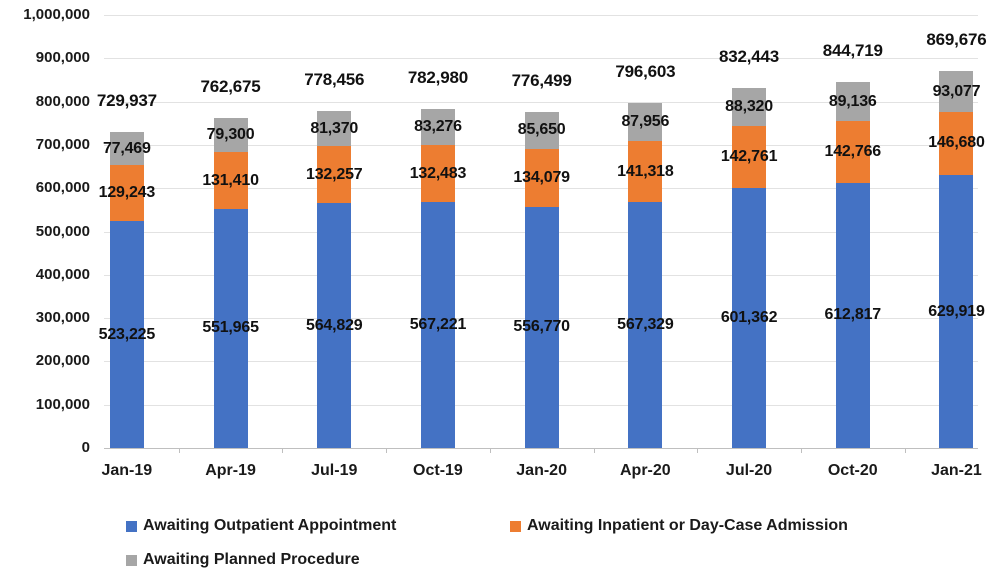 This screenshot has height=574, width=1000. I want to click on segment-value-label: 612,817, so click(853, 315).